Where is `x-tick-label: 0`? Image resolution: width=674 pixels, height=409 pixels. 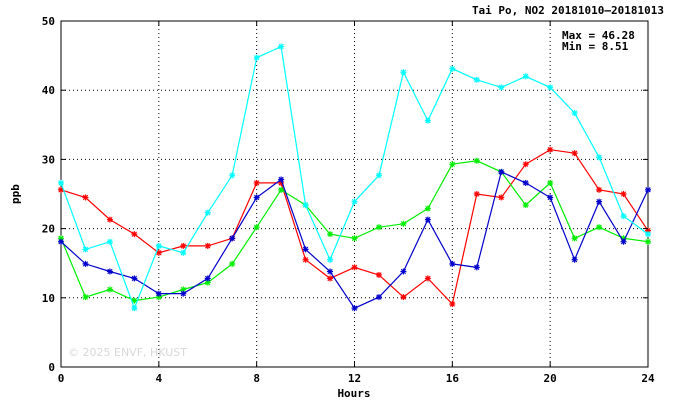
x-tick-label: 0 is located at coordinates (61, 378).